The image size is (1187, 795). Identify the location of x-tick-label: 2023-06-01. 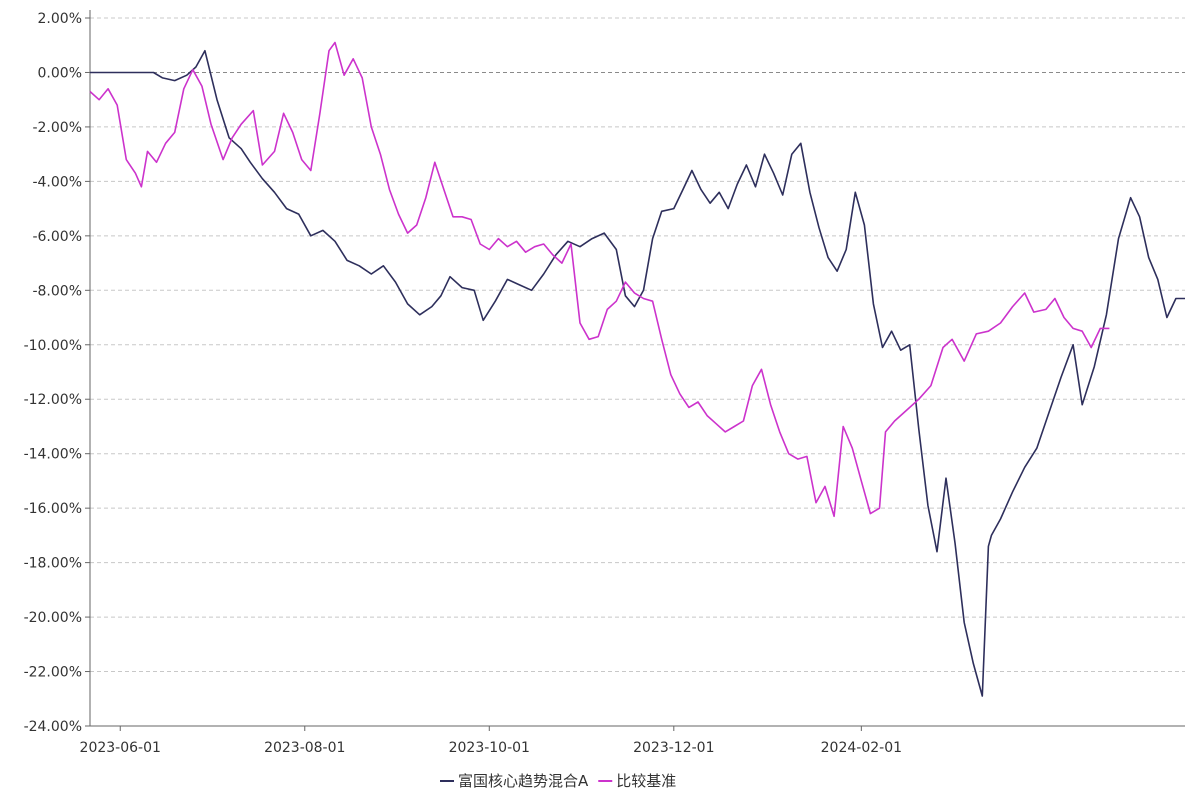
(120, 748).